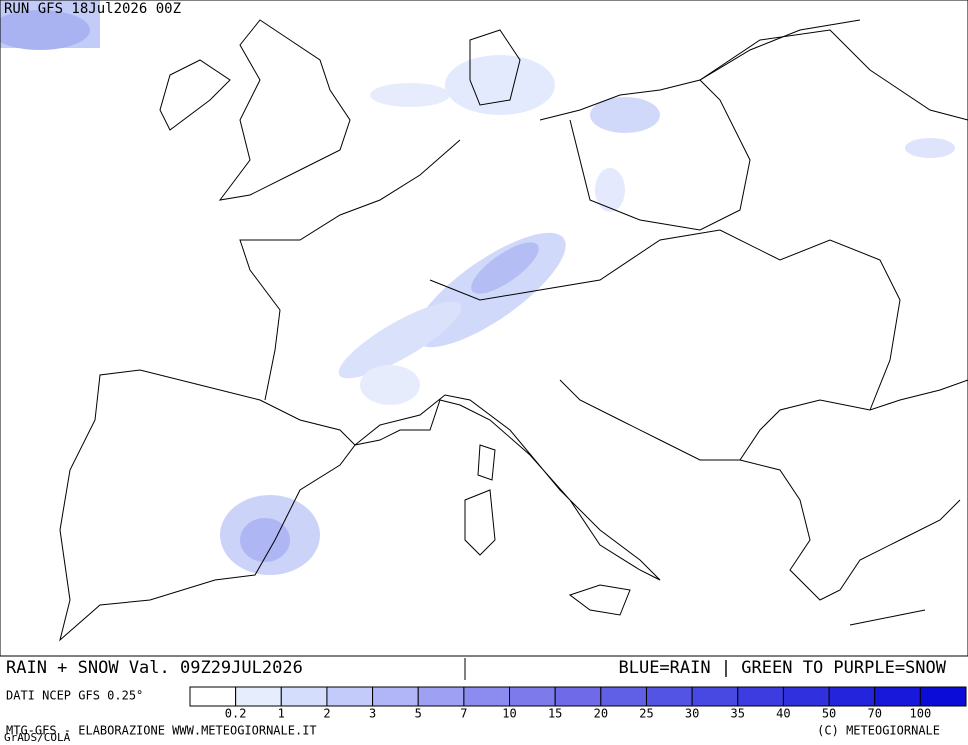  Describe the element at coordinates (829, 714) in the screenshot. I see `legend-label: 50` at that location.